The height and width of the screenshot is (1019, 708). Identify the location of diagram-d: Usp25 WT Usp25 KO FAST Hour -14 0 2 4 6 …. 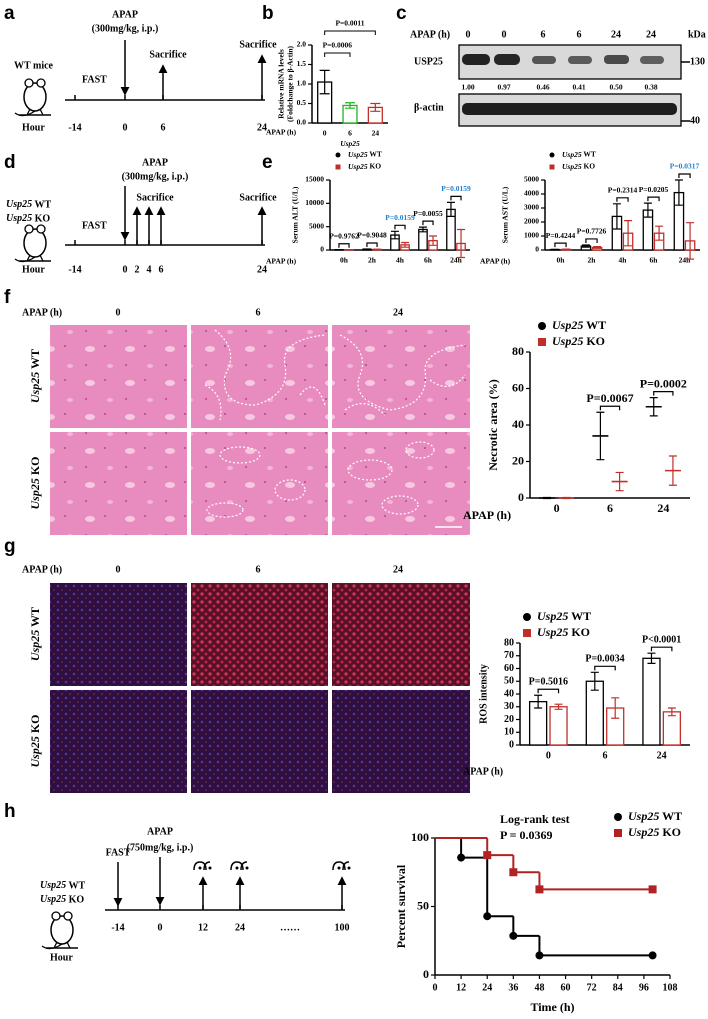
(141, 216).